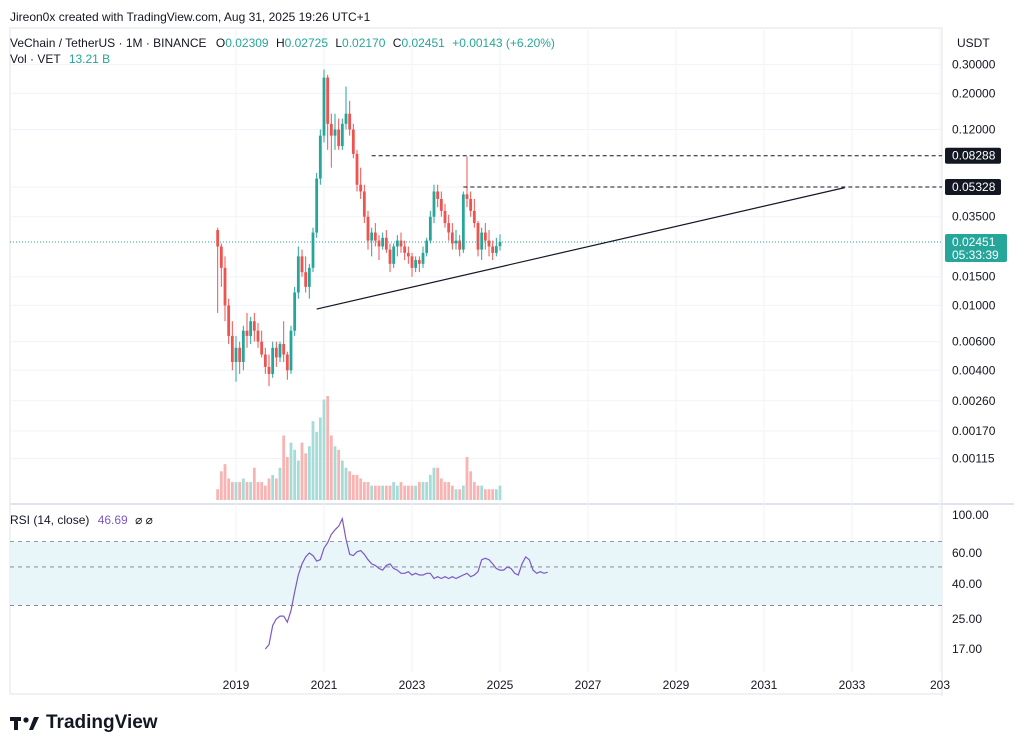 Image resolution: width=1024 pixels, height=752 pixels. I want to click on y-tick-label: 0.01000, so click(974, 305).